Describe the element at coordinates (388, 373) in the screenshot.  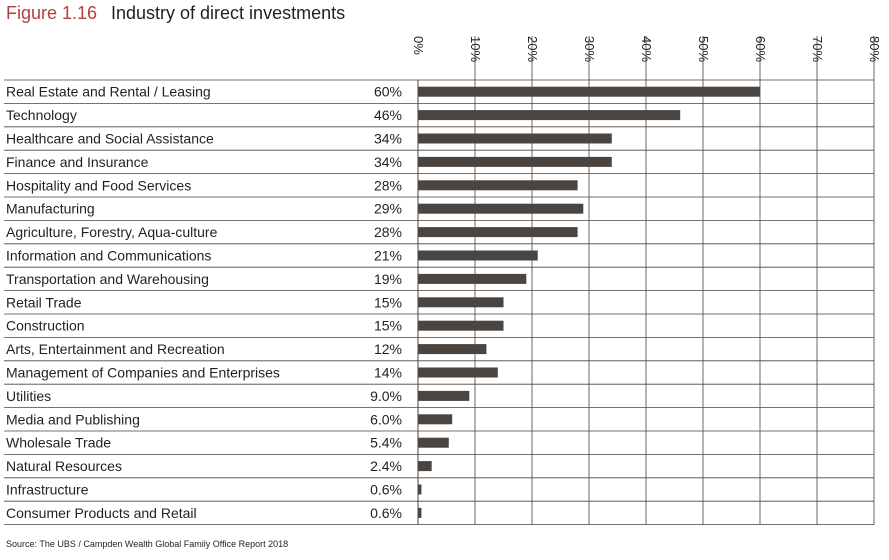
I see `value-label: 14%` at that location.